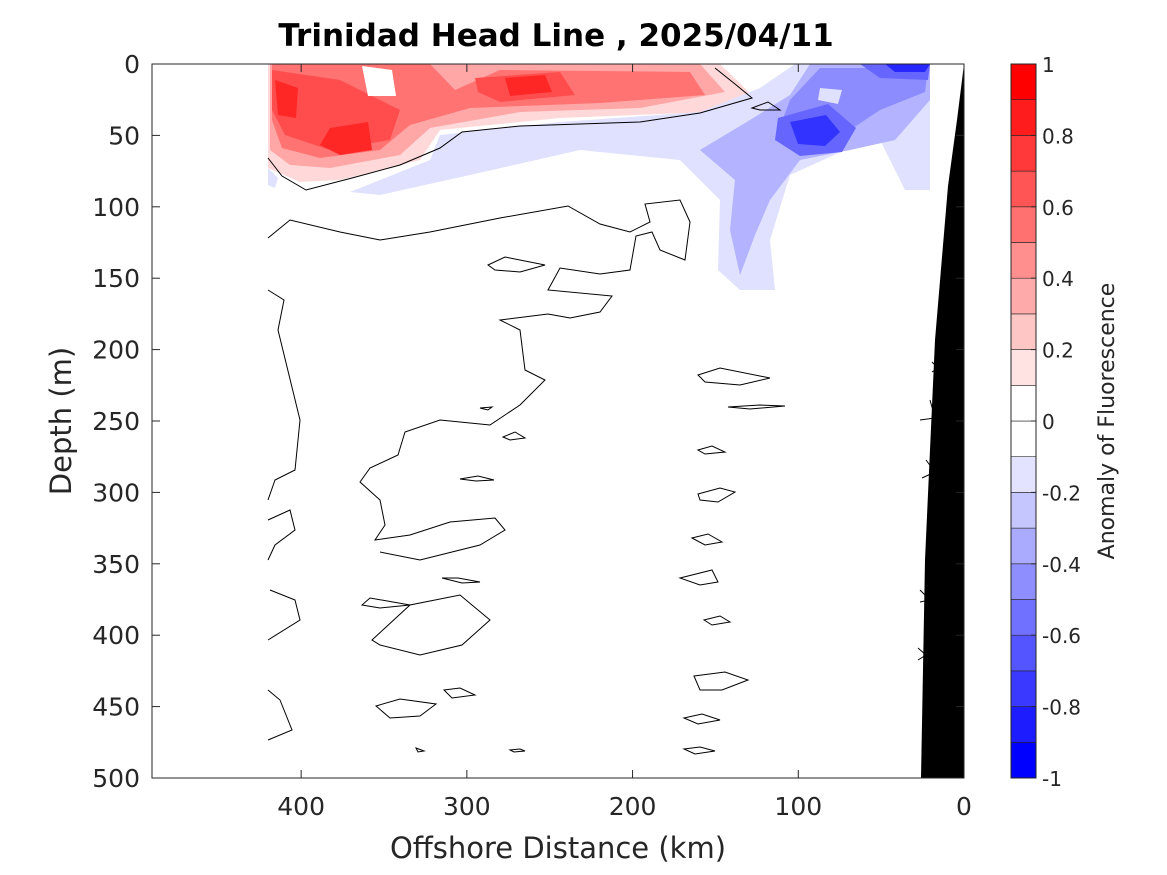 This screenshot has width=1167, height=875. I want to click on colorbar-tick-label: -0.8, so click(1061, 708).